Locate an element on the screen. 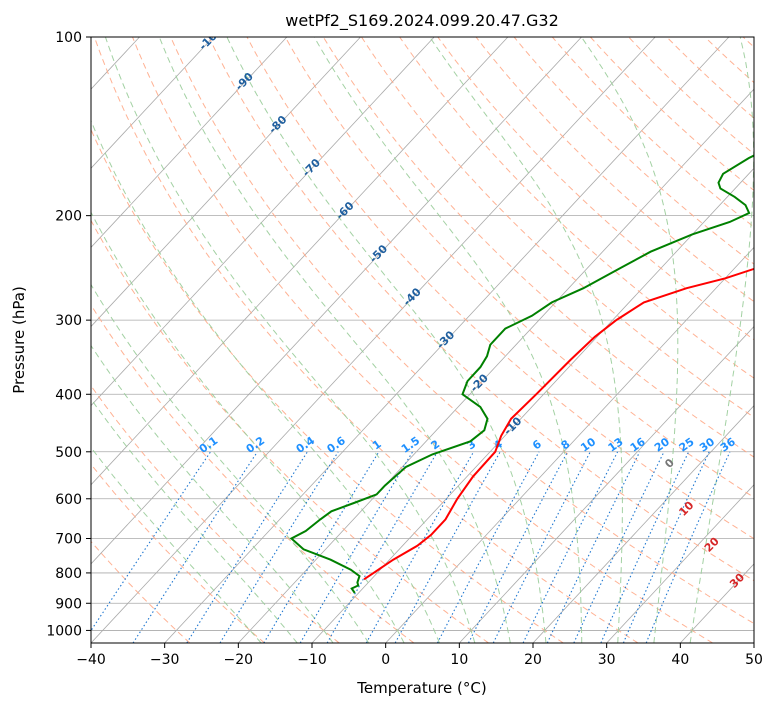  x-axis-title: Temperature (°C) is located at coordinates (421, 688).